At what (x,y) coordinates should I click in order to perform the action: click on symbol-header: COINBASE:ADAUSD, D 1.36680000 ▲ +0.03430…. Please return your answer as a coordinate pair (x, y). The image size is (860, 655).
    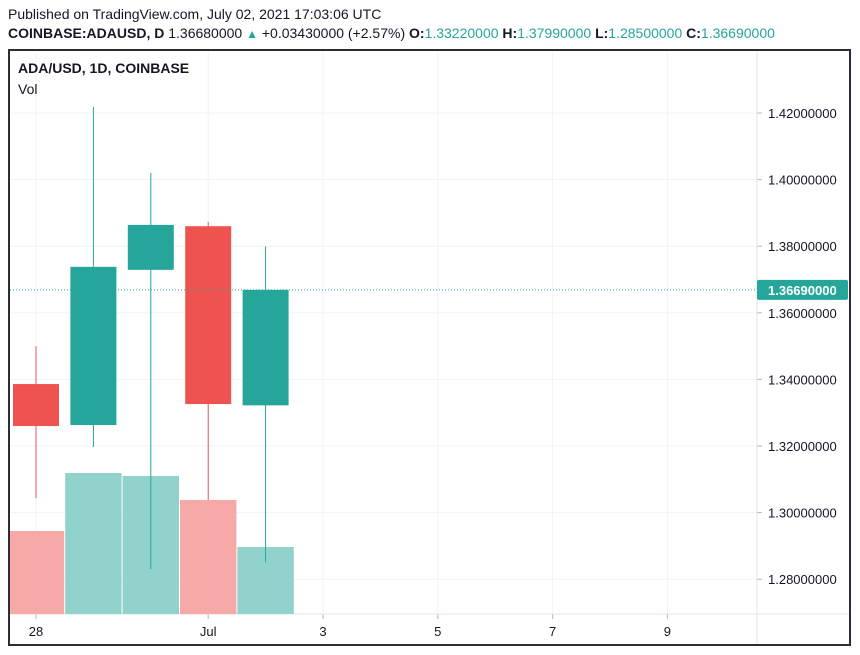
    Looking at the image, I should click on (391, 33).